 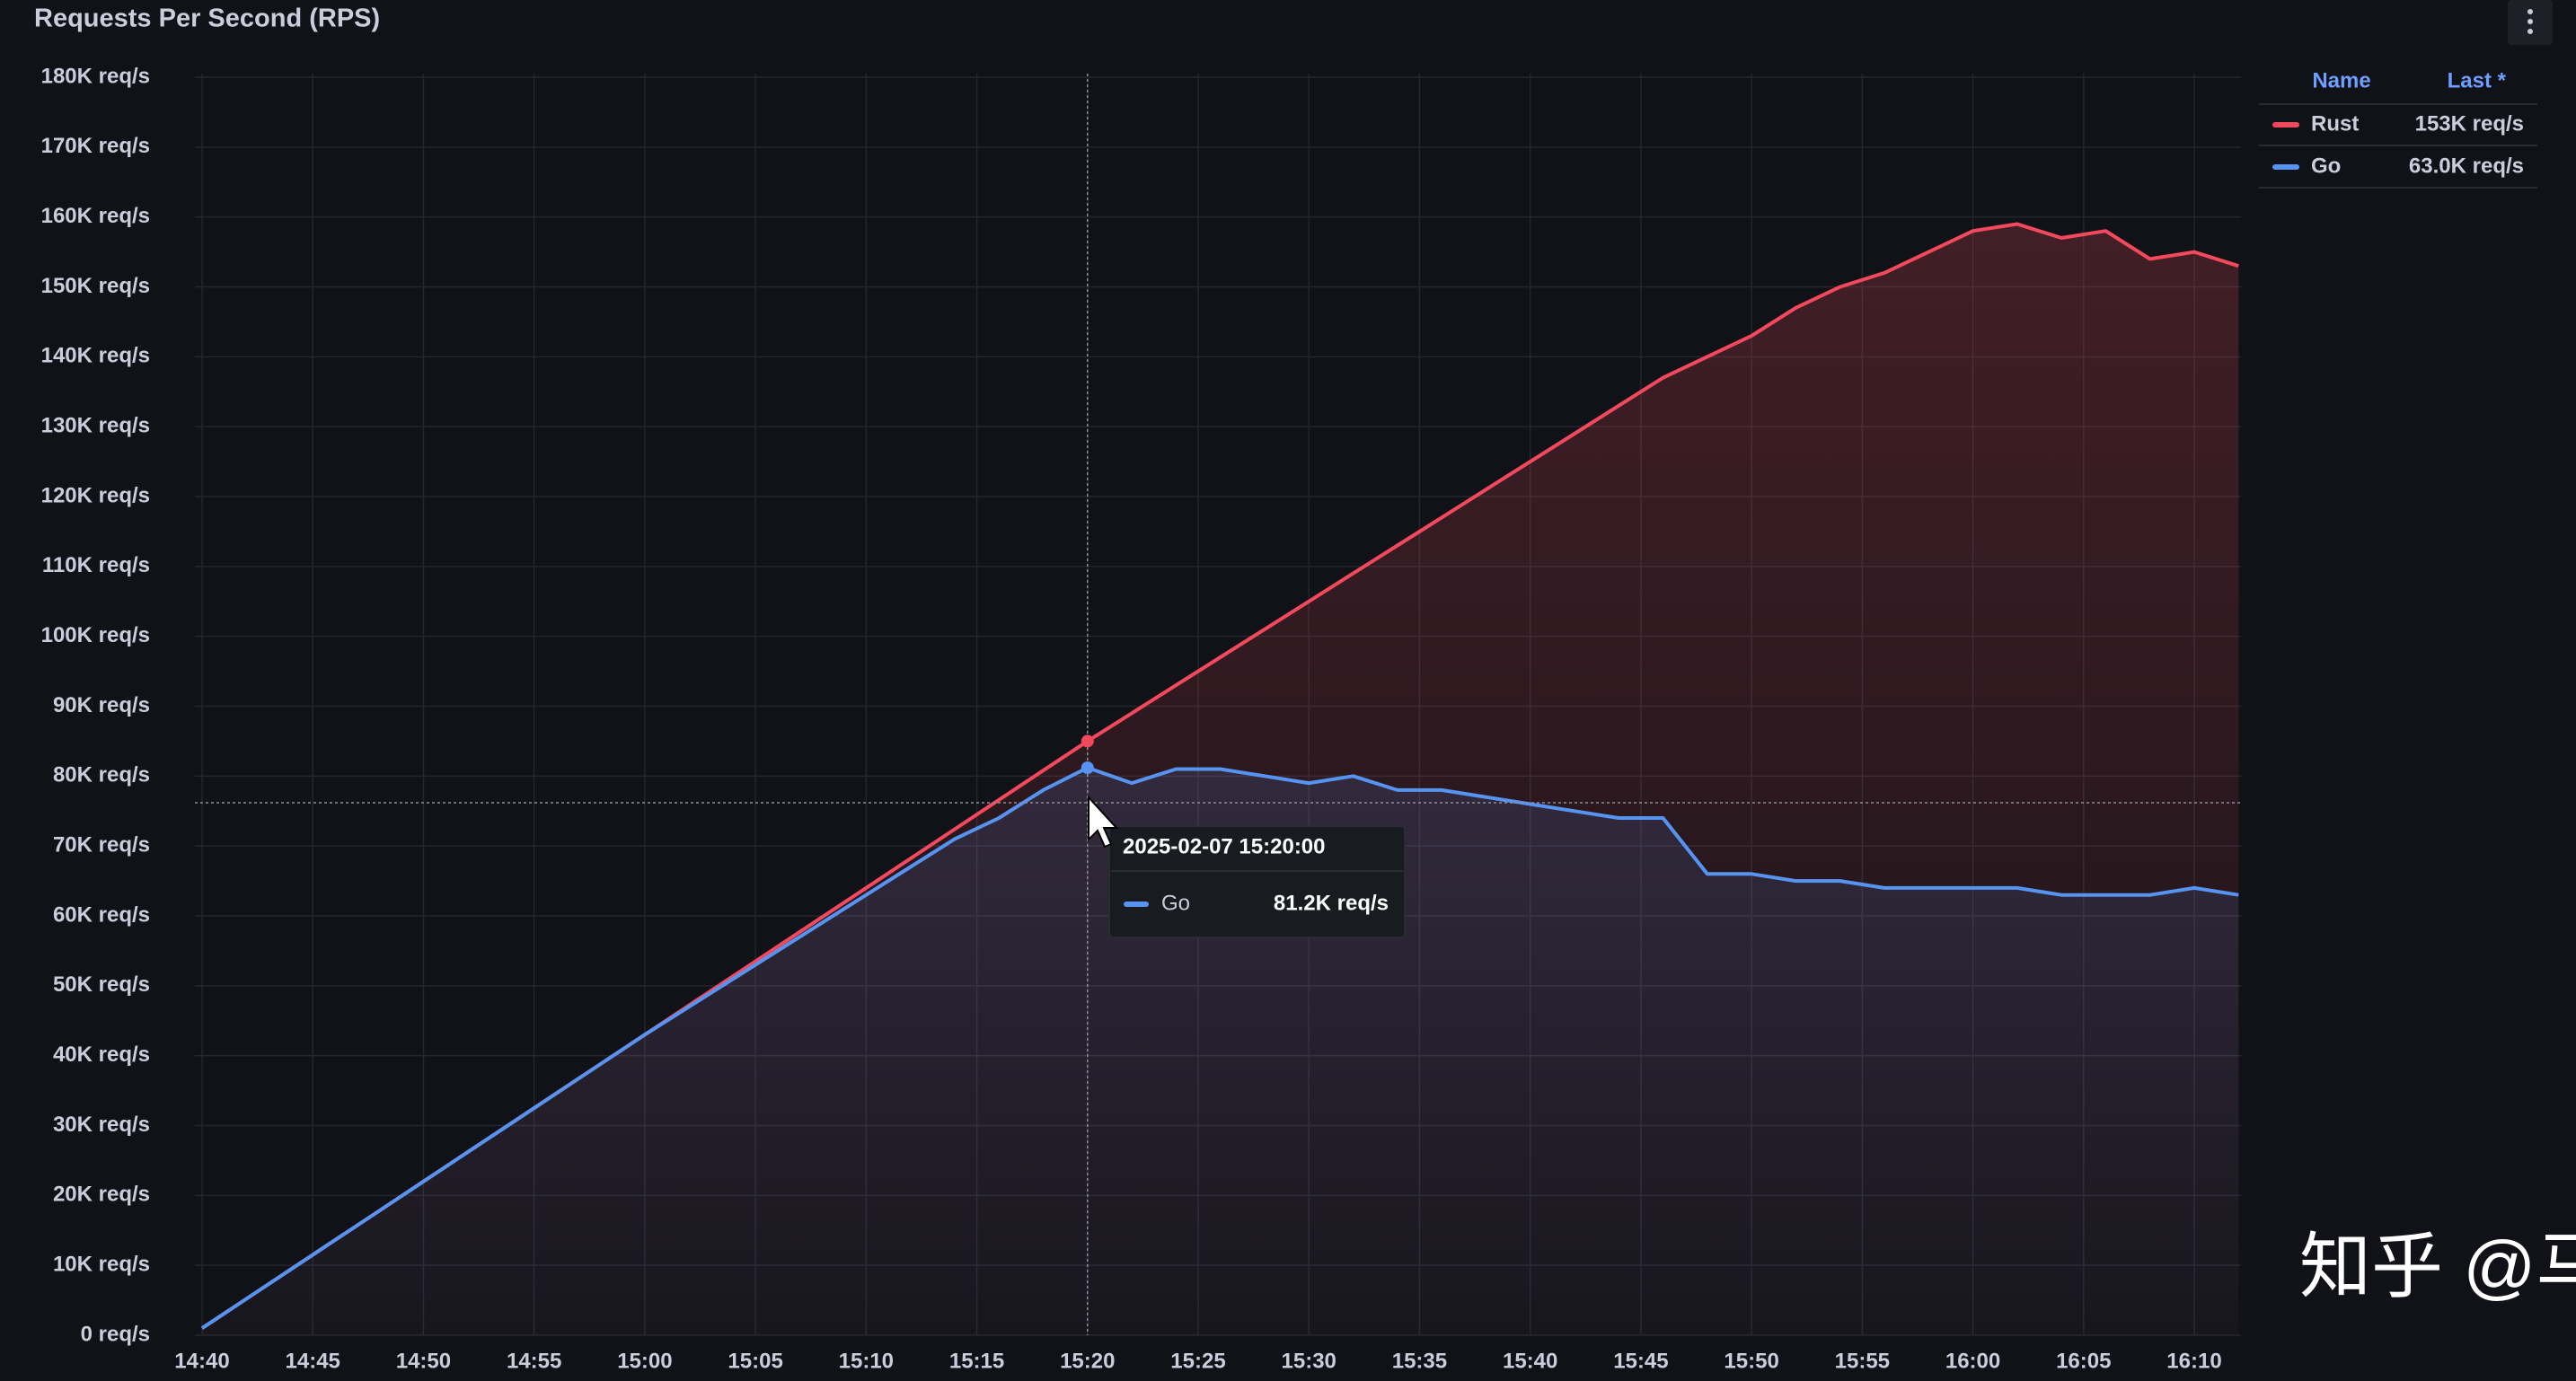 What do you see at coordinates (95, 635) in the screenshot?
I see `y-tick-label: 100K req/s` at bounding box center [95, 635].